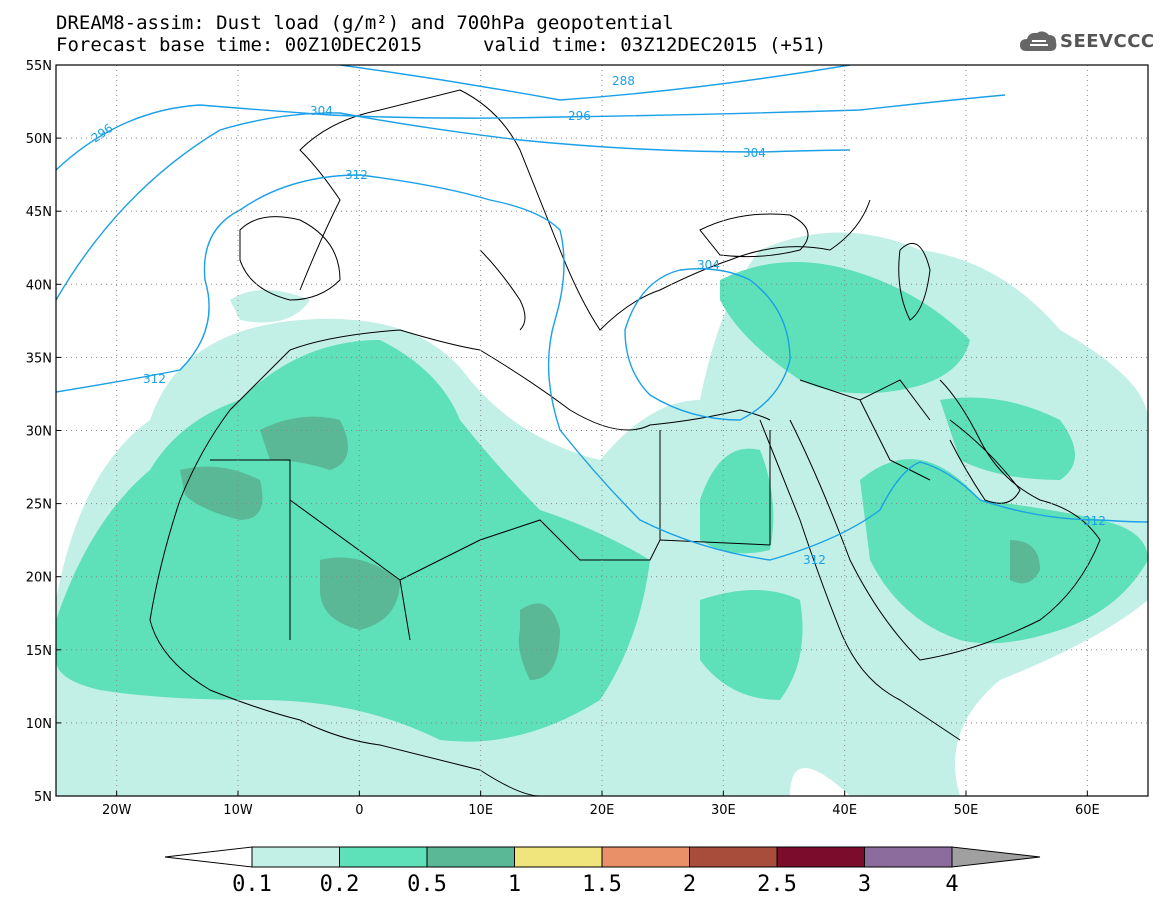 The height and width of the screenshot is (907, 1165). What do you see at coordinates (39, 285) in the screenshot?
I see `lat-label: 40N` at bounding box center [39, 285].